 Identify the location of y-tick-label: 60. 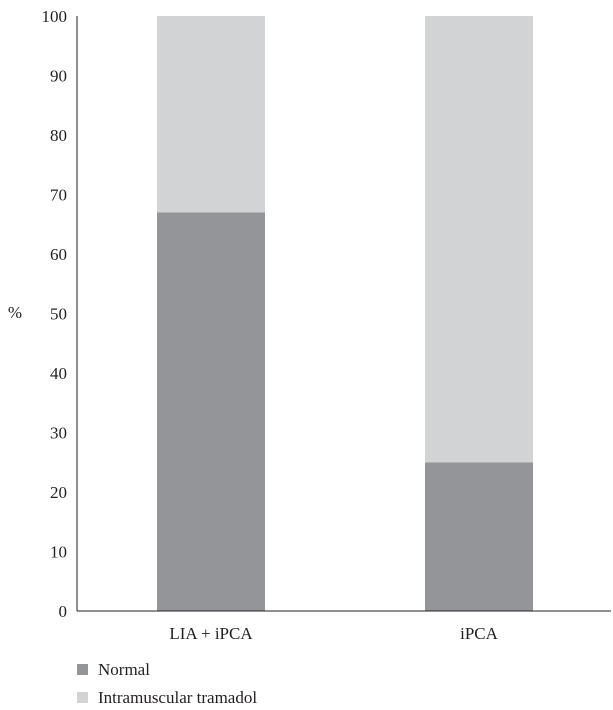
(58, 254).